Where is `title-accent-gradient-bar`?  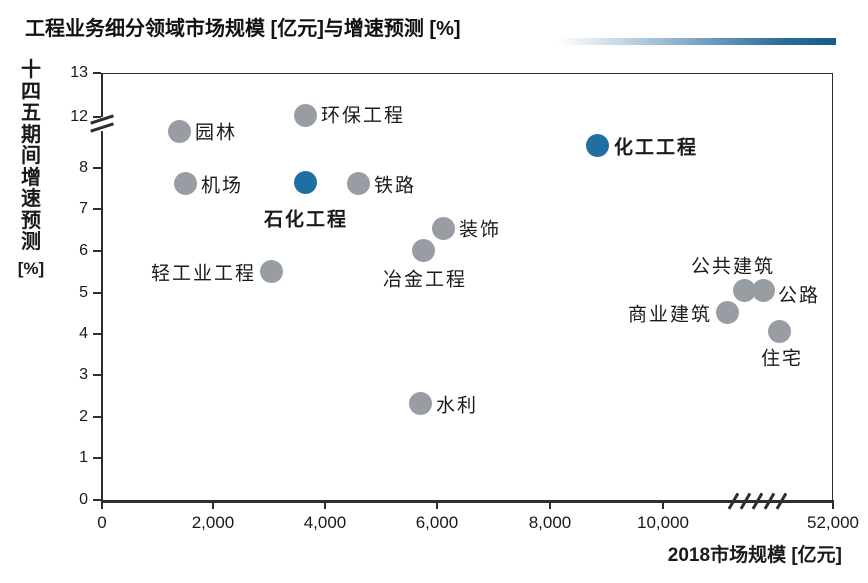 title-accent-gradient-bar is located at coordinates (697, 41).